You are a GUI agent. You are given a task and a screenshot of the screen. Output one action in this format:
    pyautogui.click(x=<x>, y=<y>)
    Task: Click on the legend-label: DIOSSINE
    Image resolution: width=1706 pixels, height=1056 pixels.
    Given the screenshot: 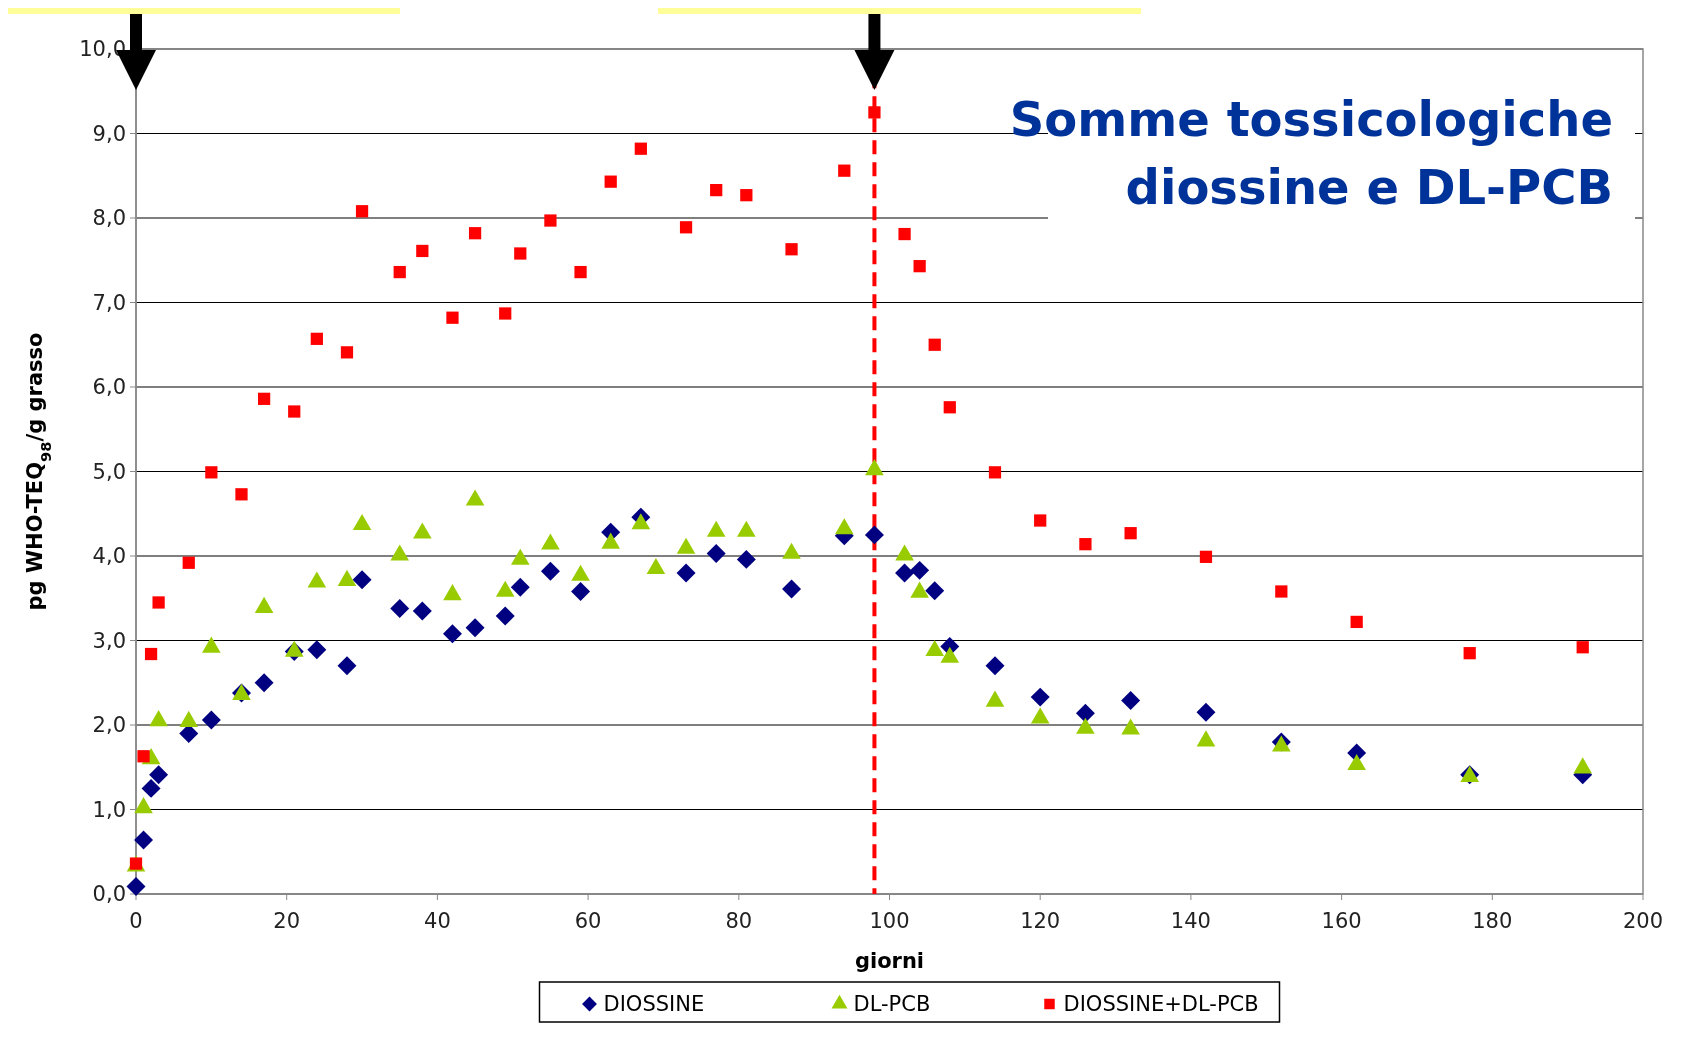 What is the action you would take?
    pyautogui.click(x=654, y=1004)
    